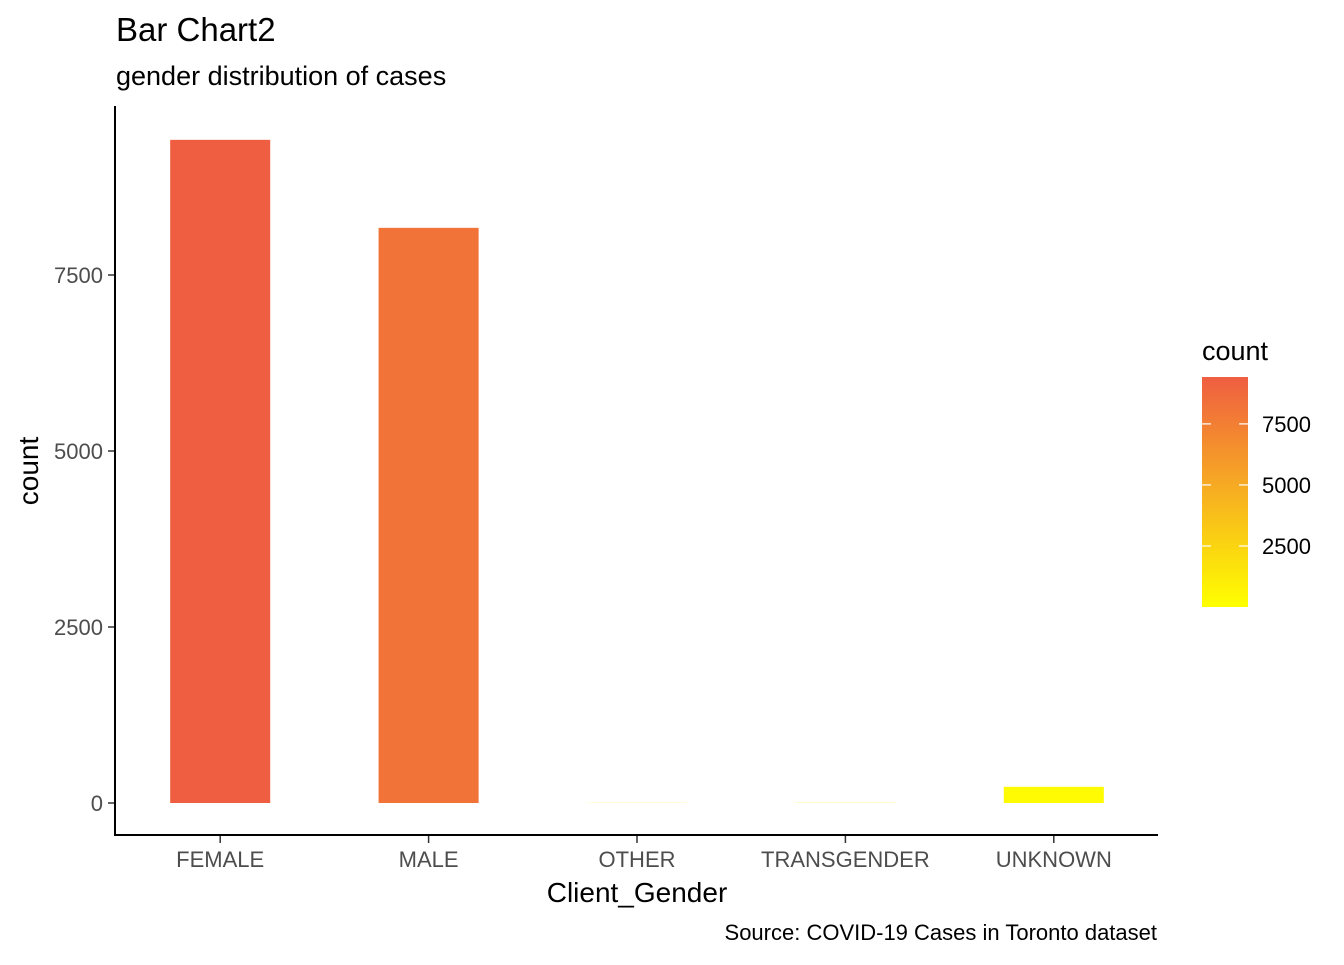 The width and height of the screenshot is (1344, 965). What do you see at coordinates (97, 803) in the screenshot?
I see `y-tick-label: 0` at bounding box center [97, 803].